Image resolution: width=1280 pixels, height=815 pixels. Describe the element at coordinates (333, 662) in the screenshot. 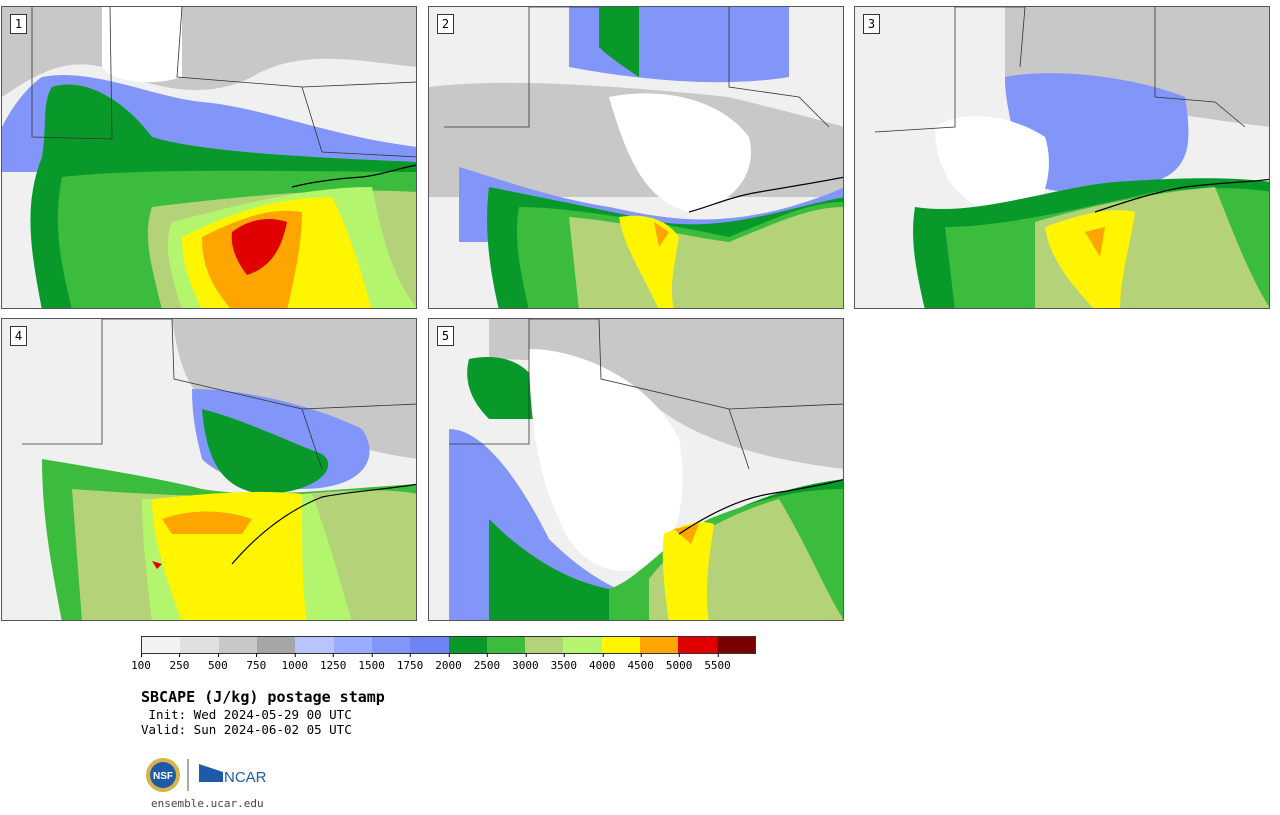

I see `legend-tick-label: 1250` at that location.